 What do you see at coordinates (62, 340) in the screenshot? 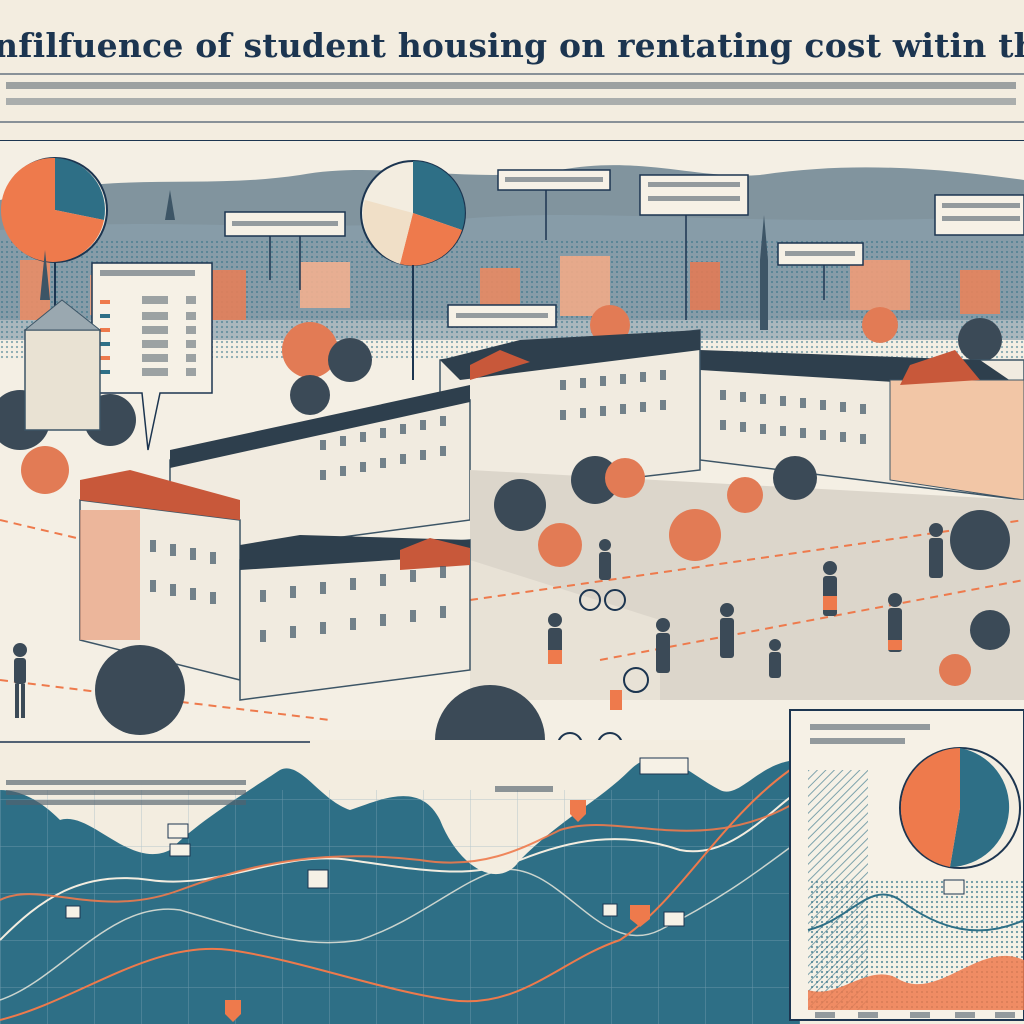
I see `church-left` at bounding box center [62, 340].